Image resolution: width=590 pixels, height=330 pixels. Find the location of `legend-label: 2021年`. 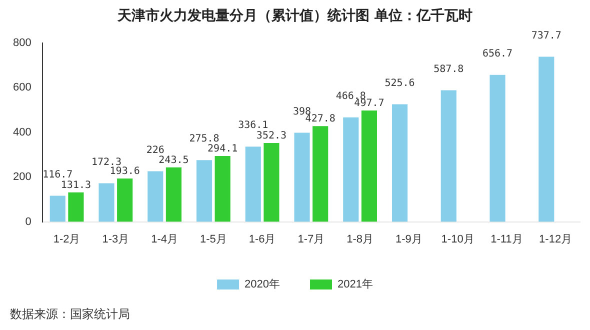

legend-label: 2021年 is located at coordinates (355, 284).